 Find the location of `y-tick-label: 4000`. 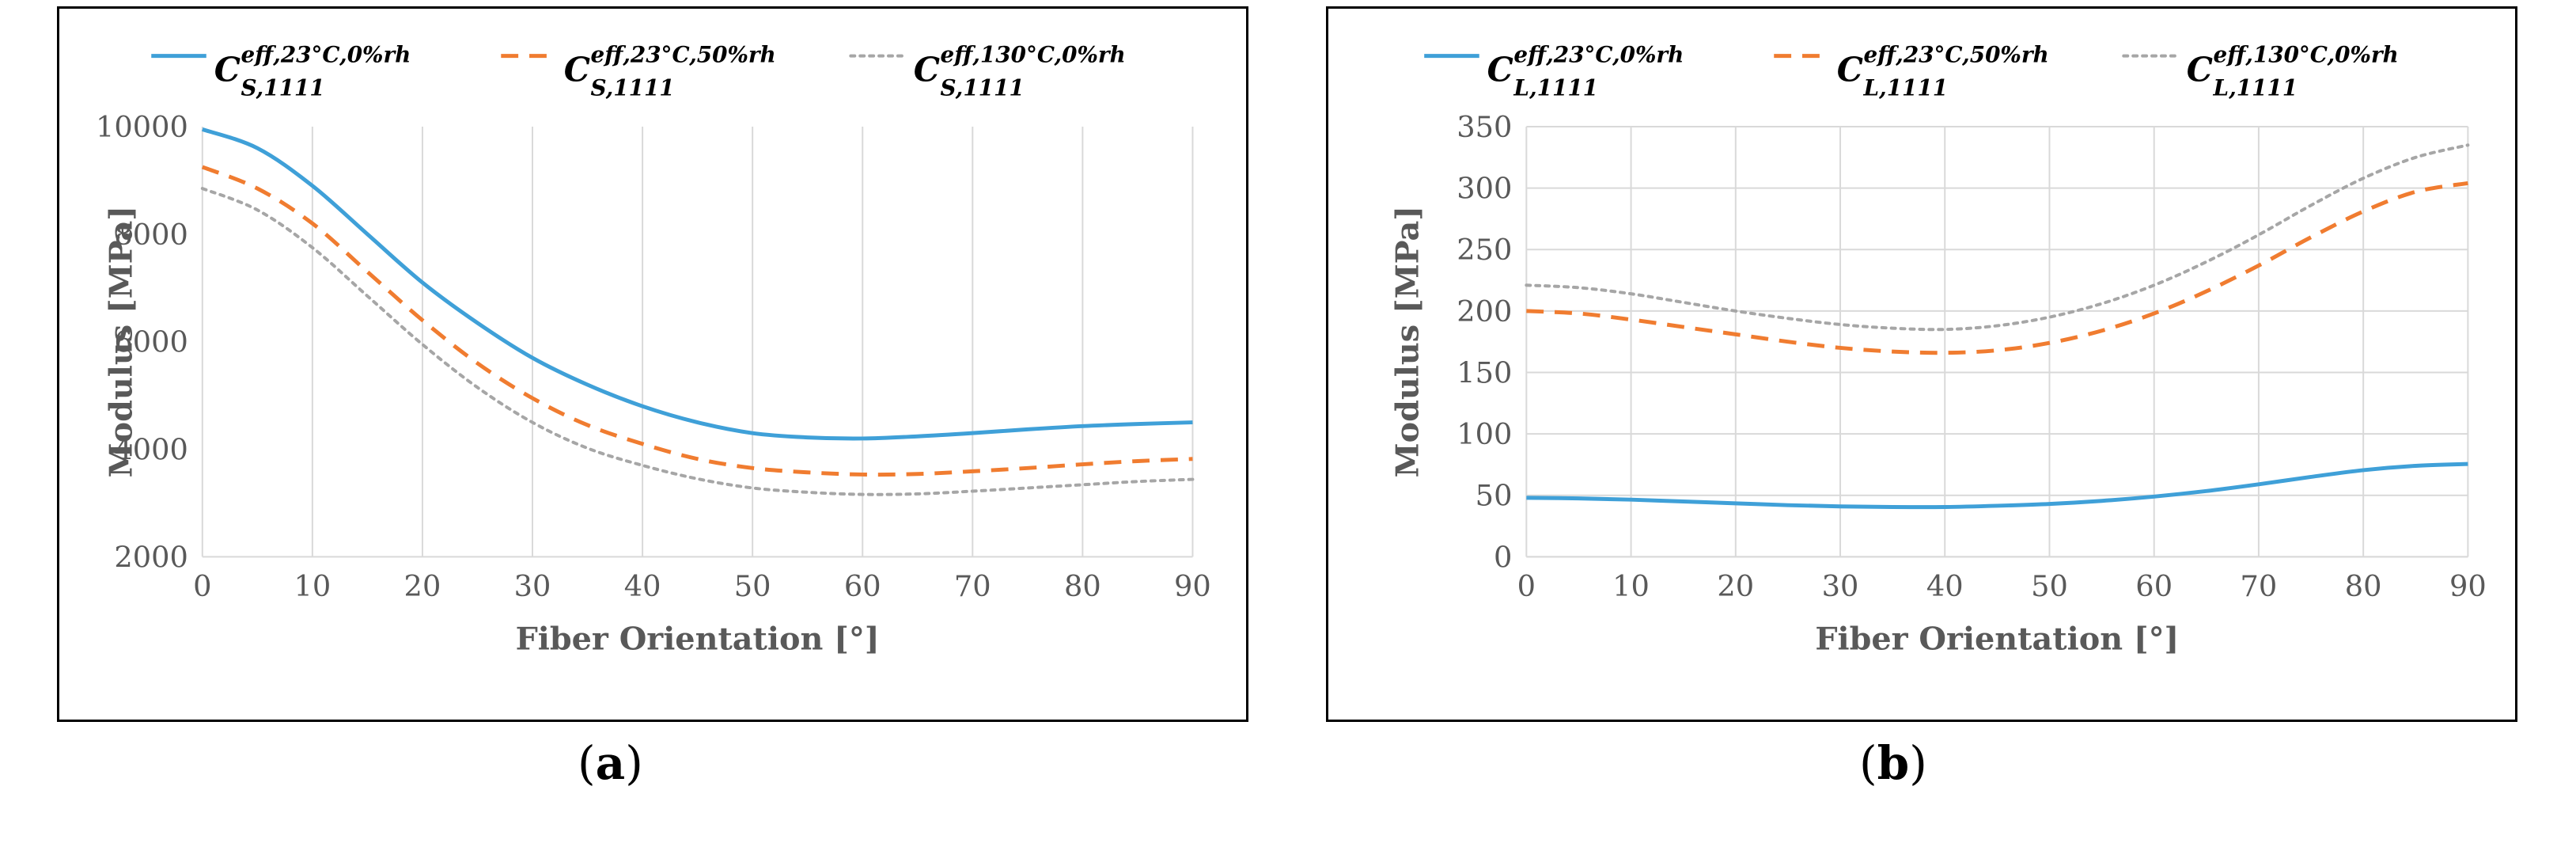

y-tick-label: 4000 is located at coordinates (151, 449).